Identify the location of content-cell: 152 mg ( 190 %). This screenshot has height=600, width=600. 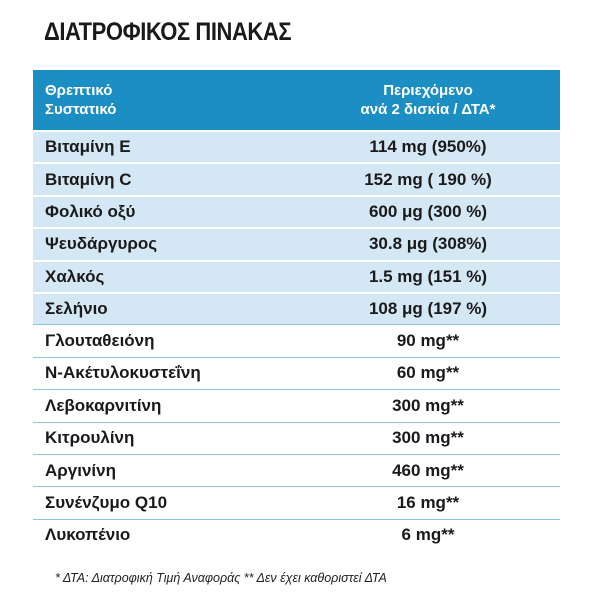
(428, 179).